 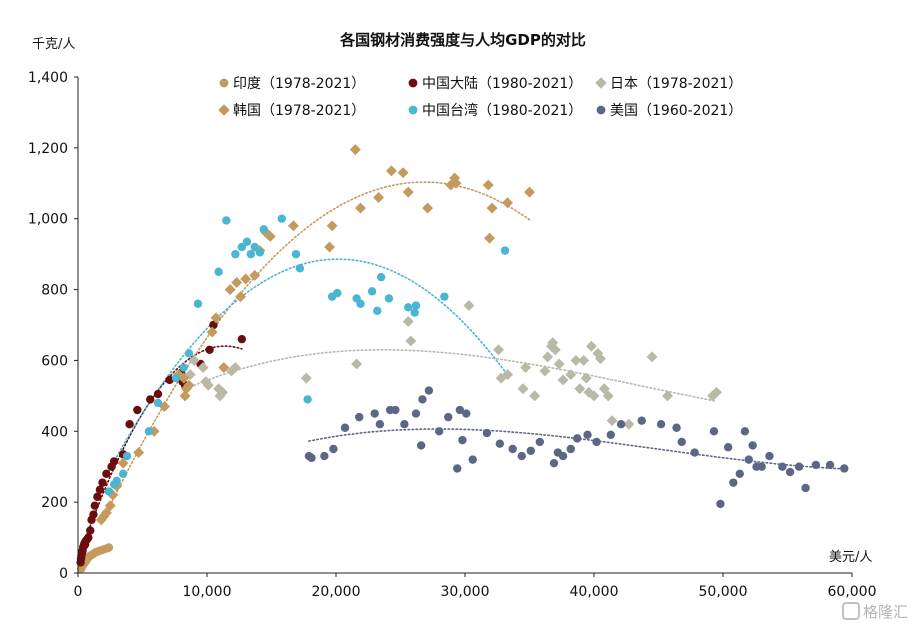 What do you see at coordinates (48, 220) in the screenshot?
I see `y-tick-label: 1,000` at bounding box center [48, 220].